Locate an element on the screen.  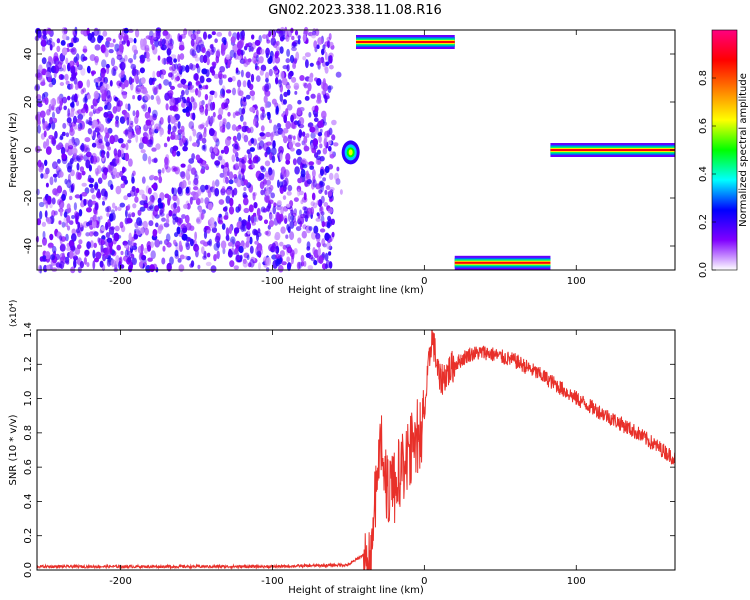
y-tick-label: 1.2 is located at coordinates (28, 364).